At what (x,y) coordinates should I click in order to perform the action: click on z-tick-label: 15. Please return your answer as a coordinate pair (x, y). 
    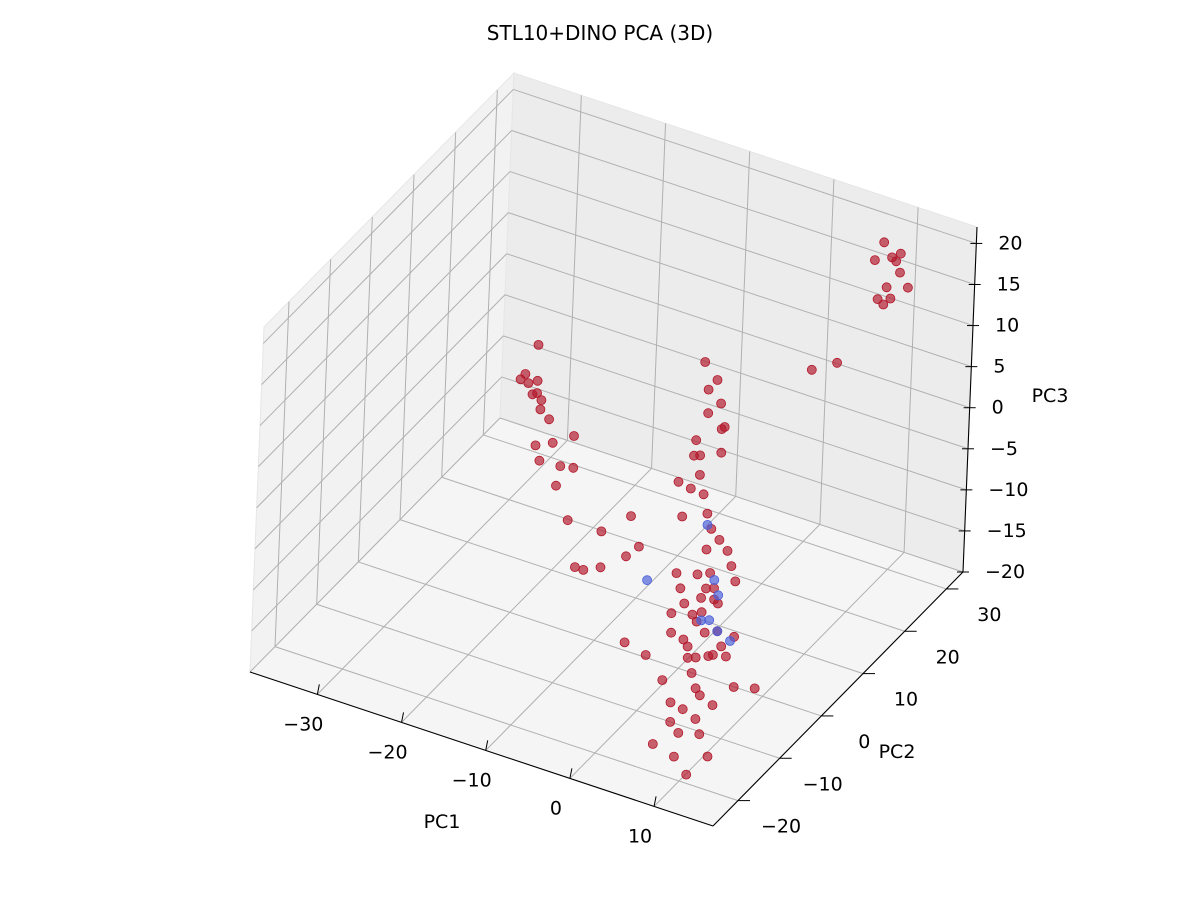
    Looking at the image, I should click on (1009, 285).